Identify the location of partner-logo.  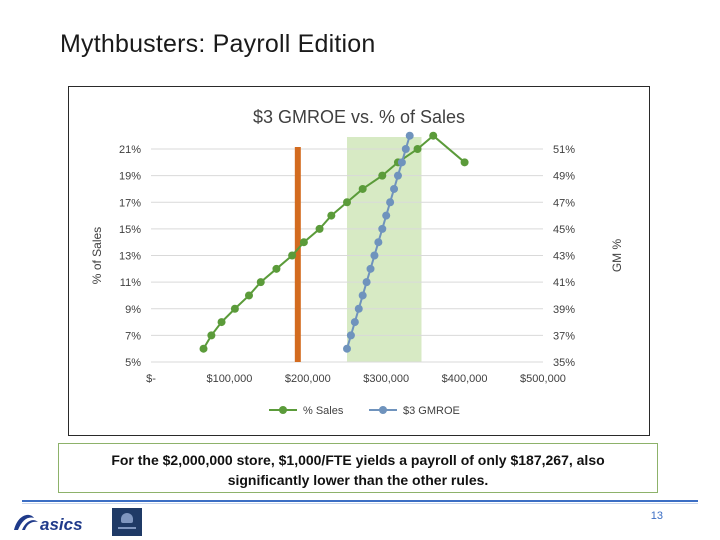
(127, 522).